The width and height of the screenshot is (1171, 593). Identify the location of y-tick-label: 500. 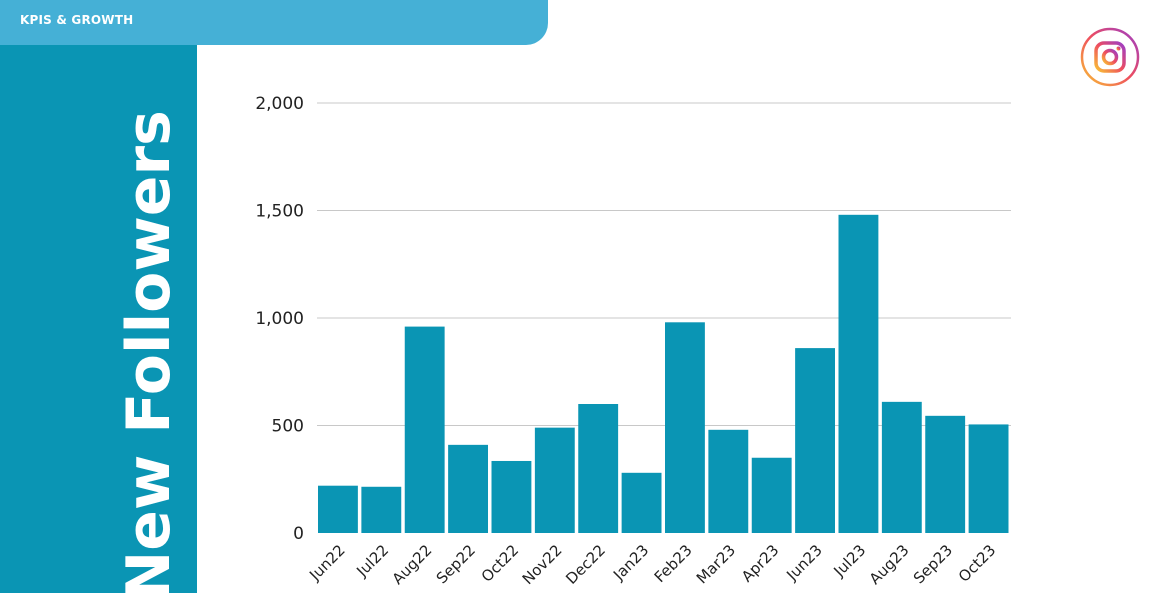
(288, 427).